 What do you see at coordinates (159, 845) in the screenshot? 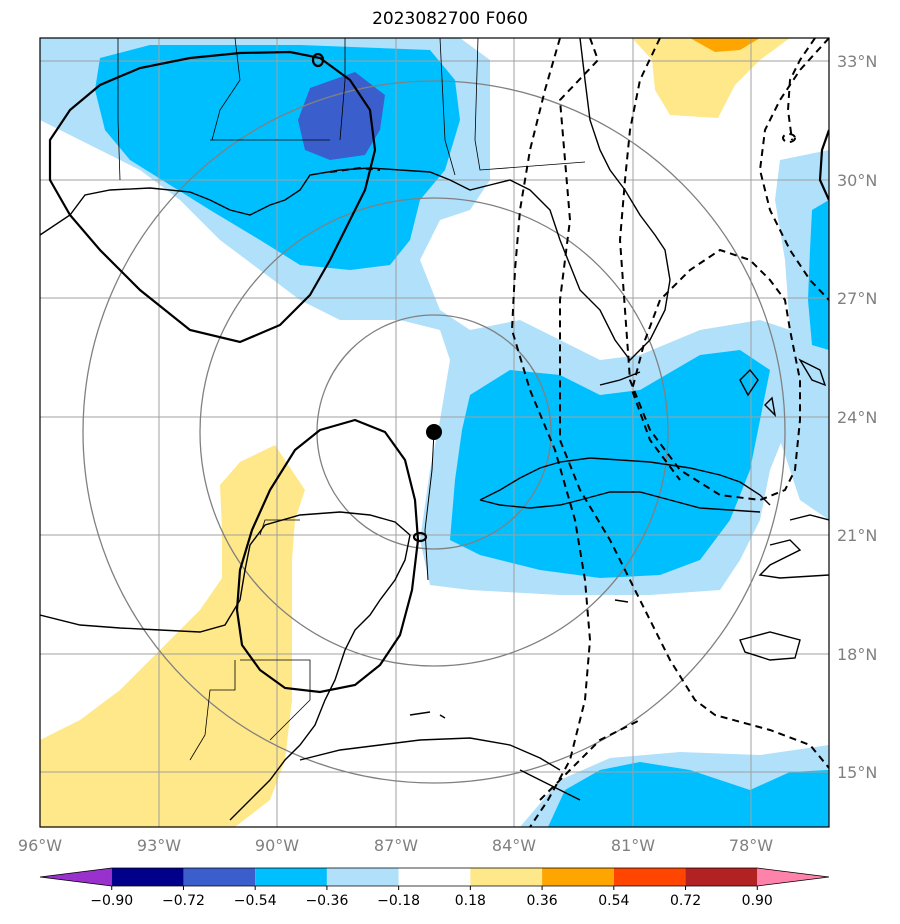
I see `lon-tick-label: 93°W` at bounding box center [159, 845].